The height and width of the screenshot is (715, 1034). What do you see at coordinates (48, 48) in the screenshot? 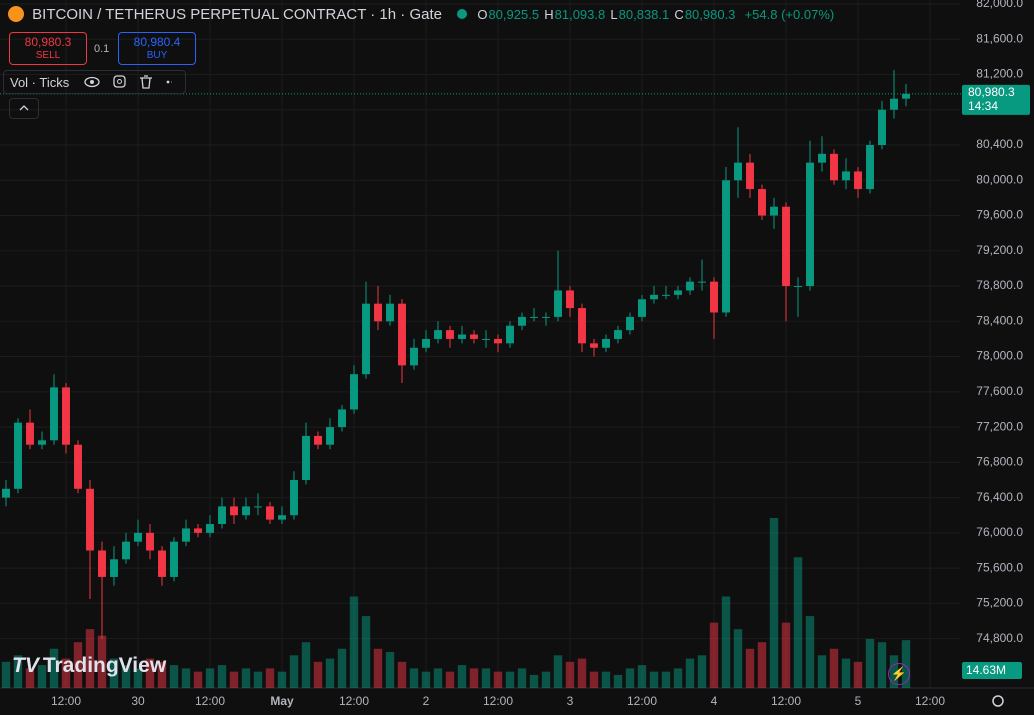
I see `sell-button: 80,980.3 SELL` at bounding box center [48, 48].